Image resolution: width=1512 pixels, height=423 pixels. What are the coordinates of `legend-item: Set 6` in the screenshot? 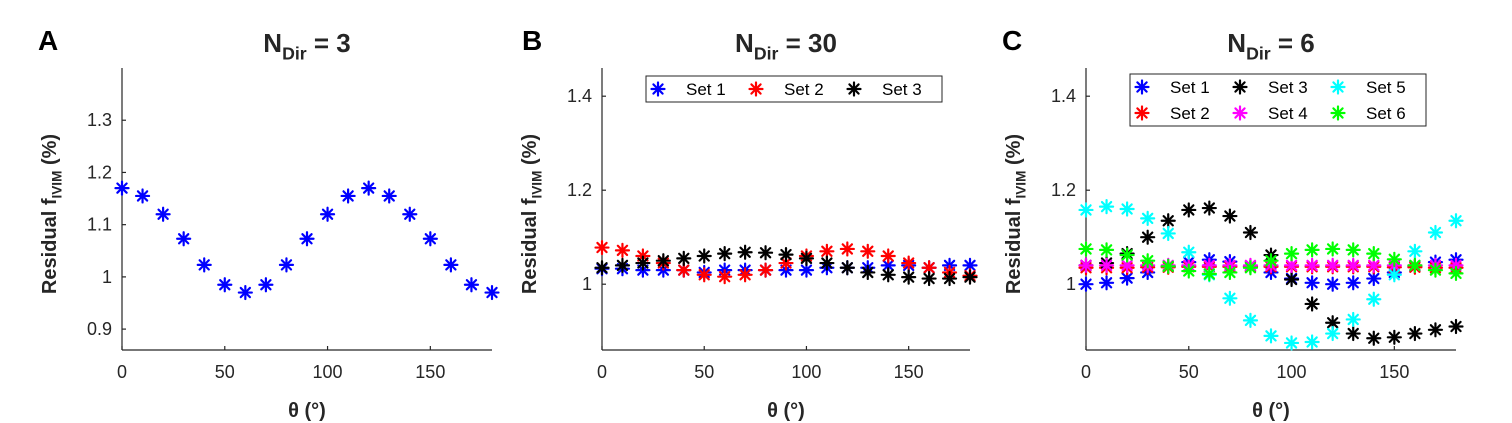 It's located at (1368, 113).